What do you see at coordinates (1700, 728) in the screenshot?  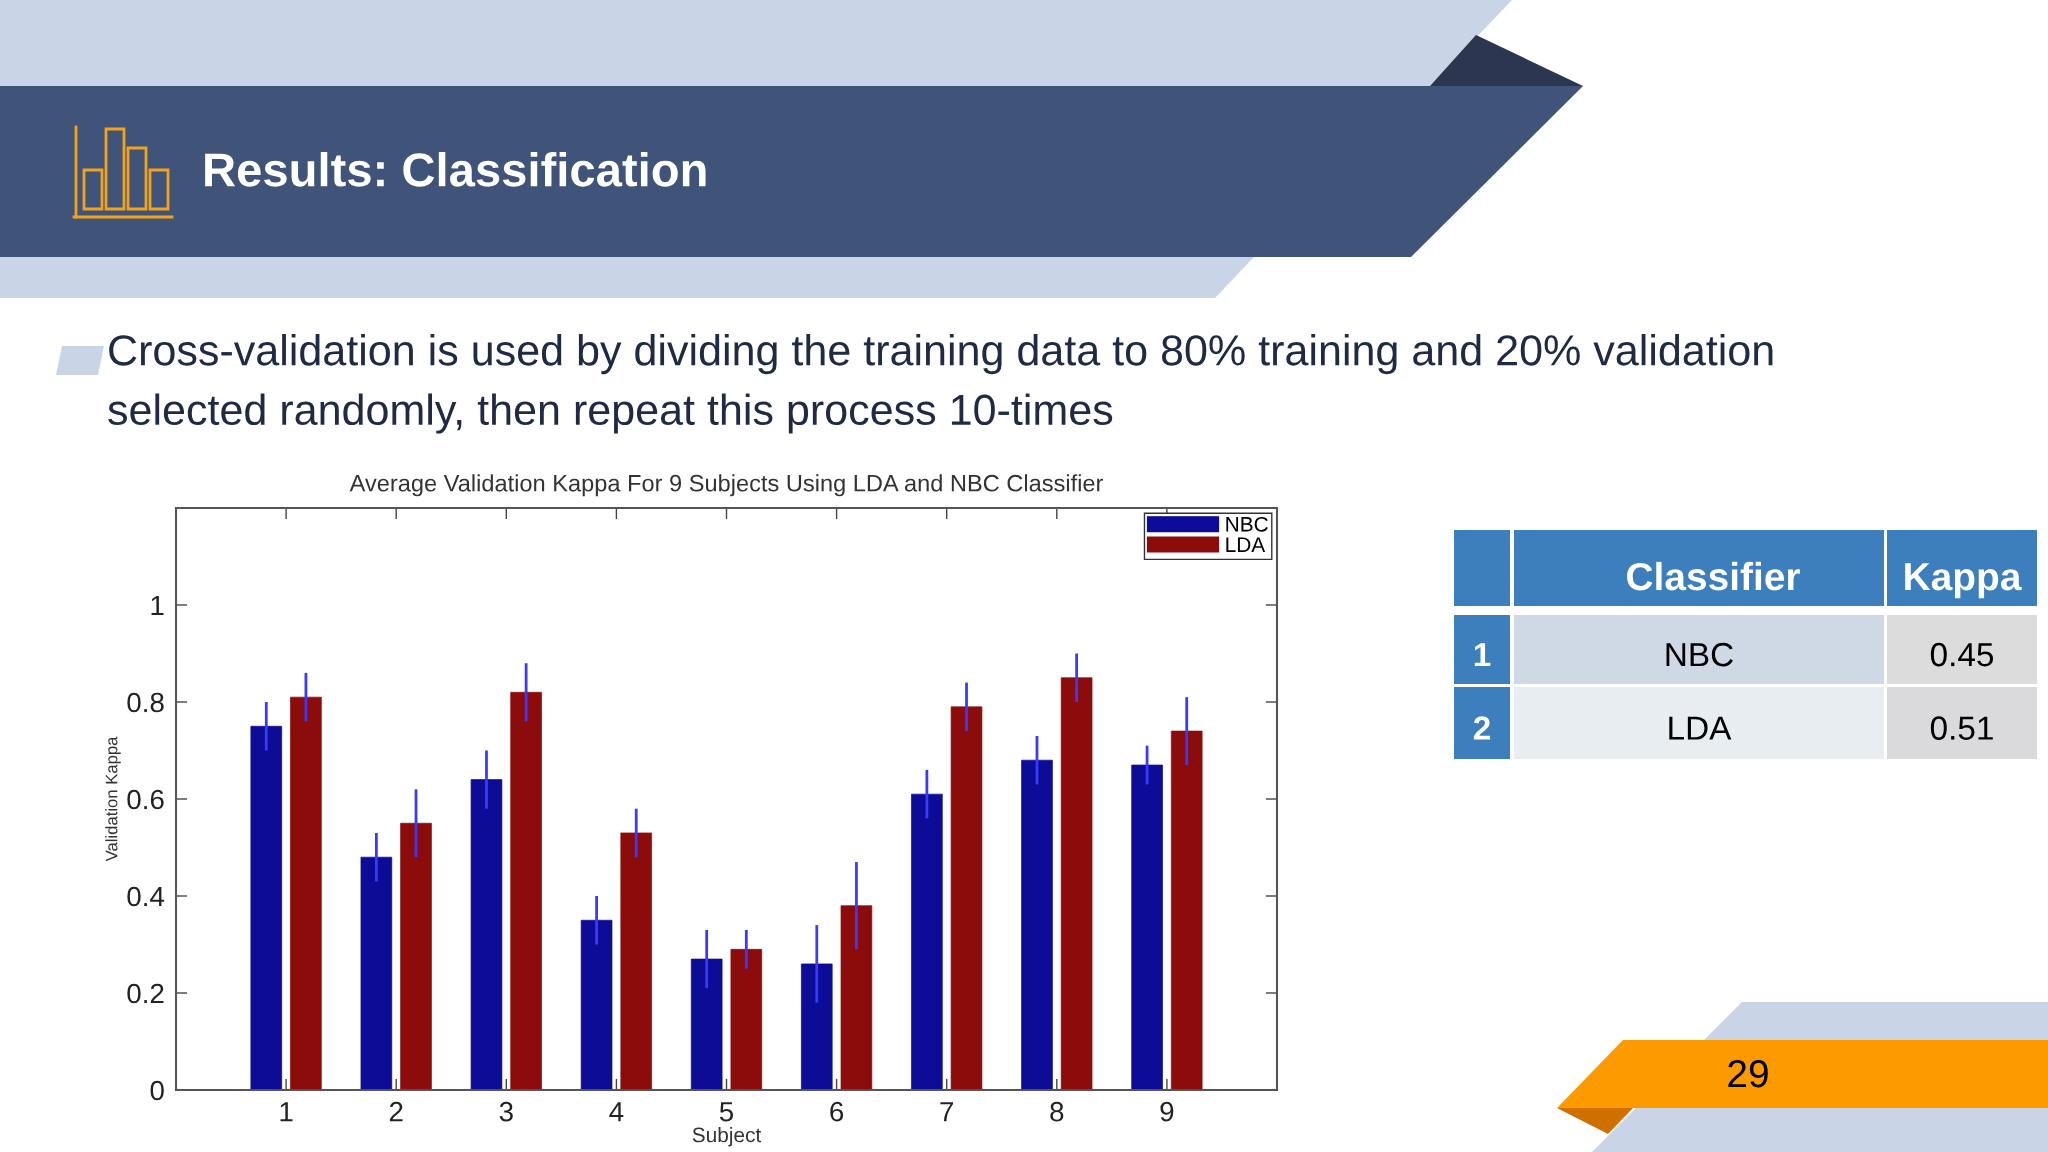 I see `text: LDA` at bounding box center [1700, 728].